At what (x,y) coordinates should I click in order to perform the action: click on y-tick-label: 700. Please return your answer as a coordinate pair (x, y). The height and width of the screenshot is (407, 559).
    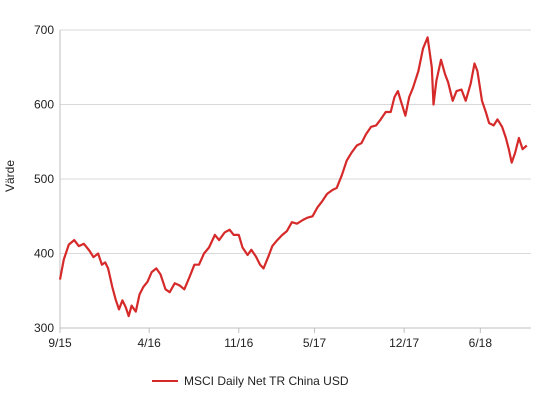
    Looking at the image, I should click on (44, 30).